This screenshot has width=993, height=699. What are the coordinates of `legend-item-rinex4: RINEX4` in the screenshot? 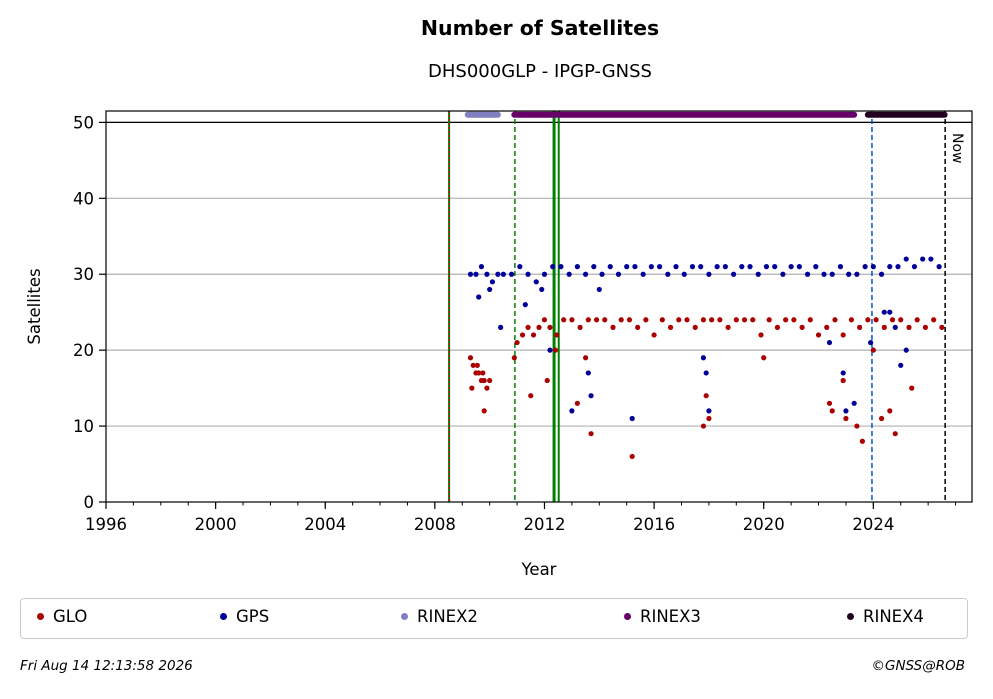 It's located at (885, 616).